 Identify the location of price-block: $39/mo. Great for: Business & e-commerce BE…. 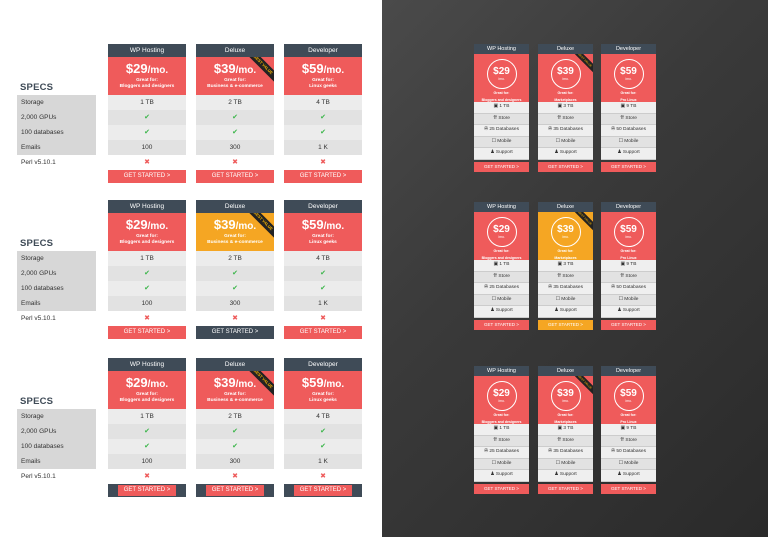
(235, 76).